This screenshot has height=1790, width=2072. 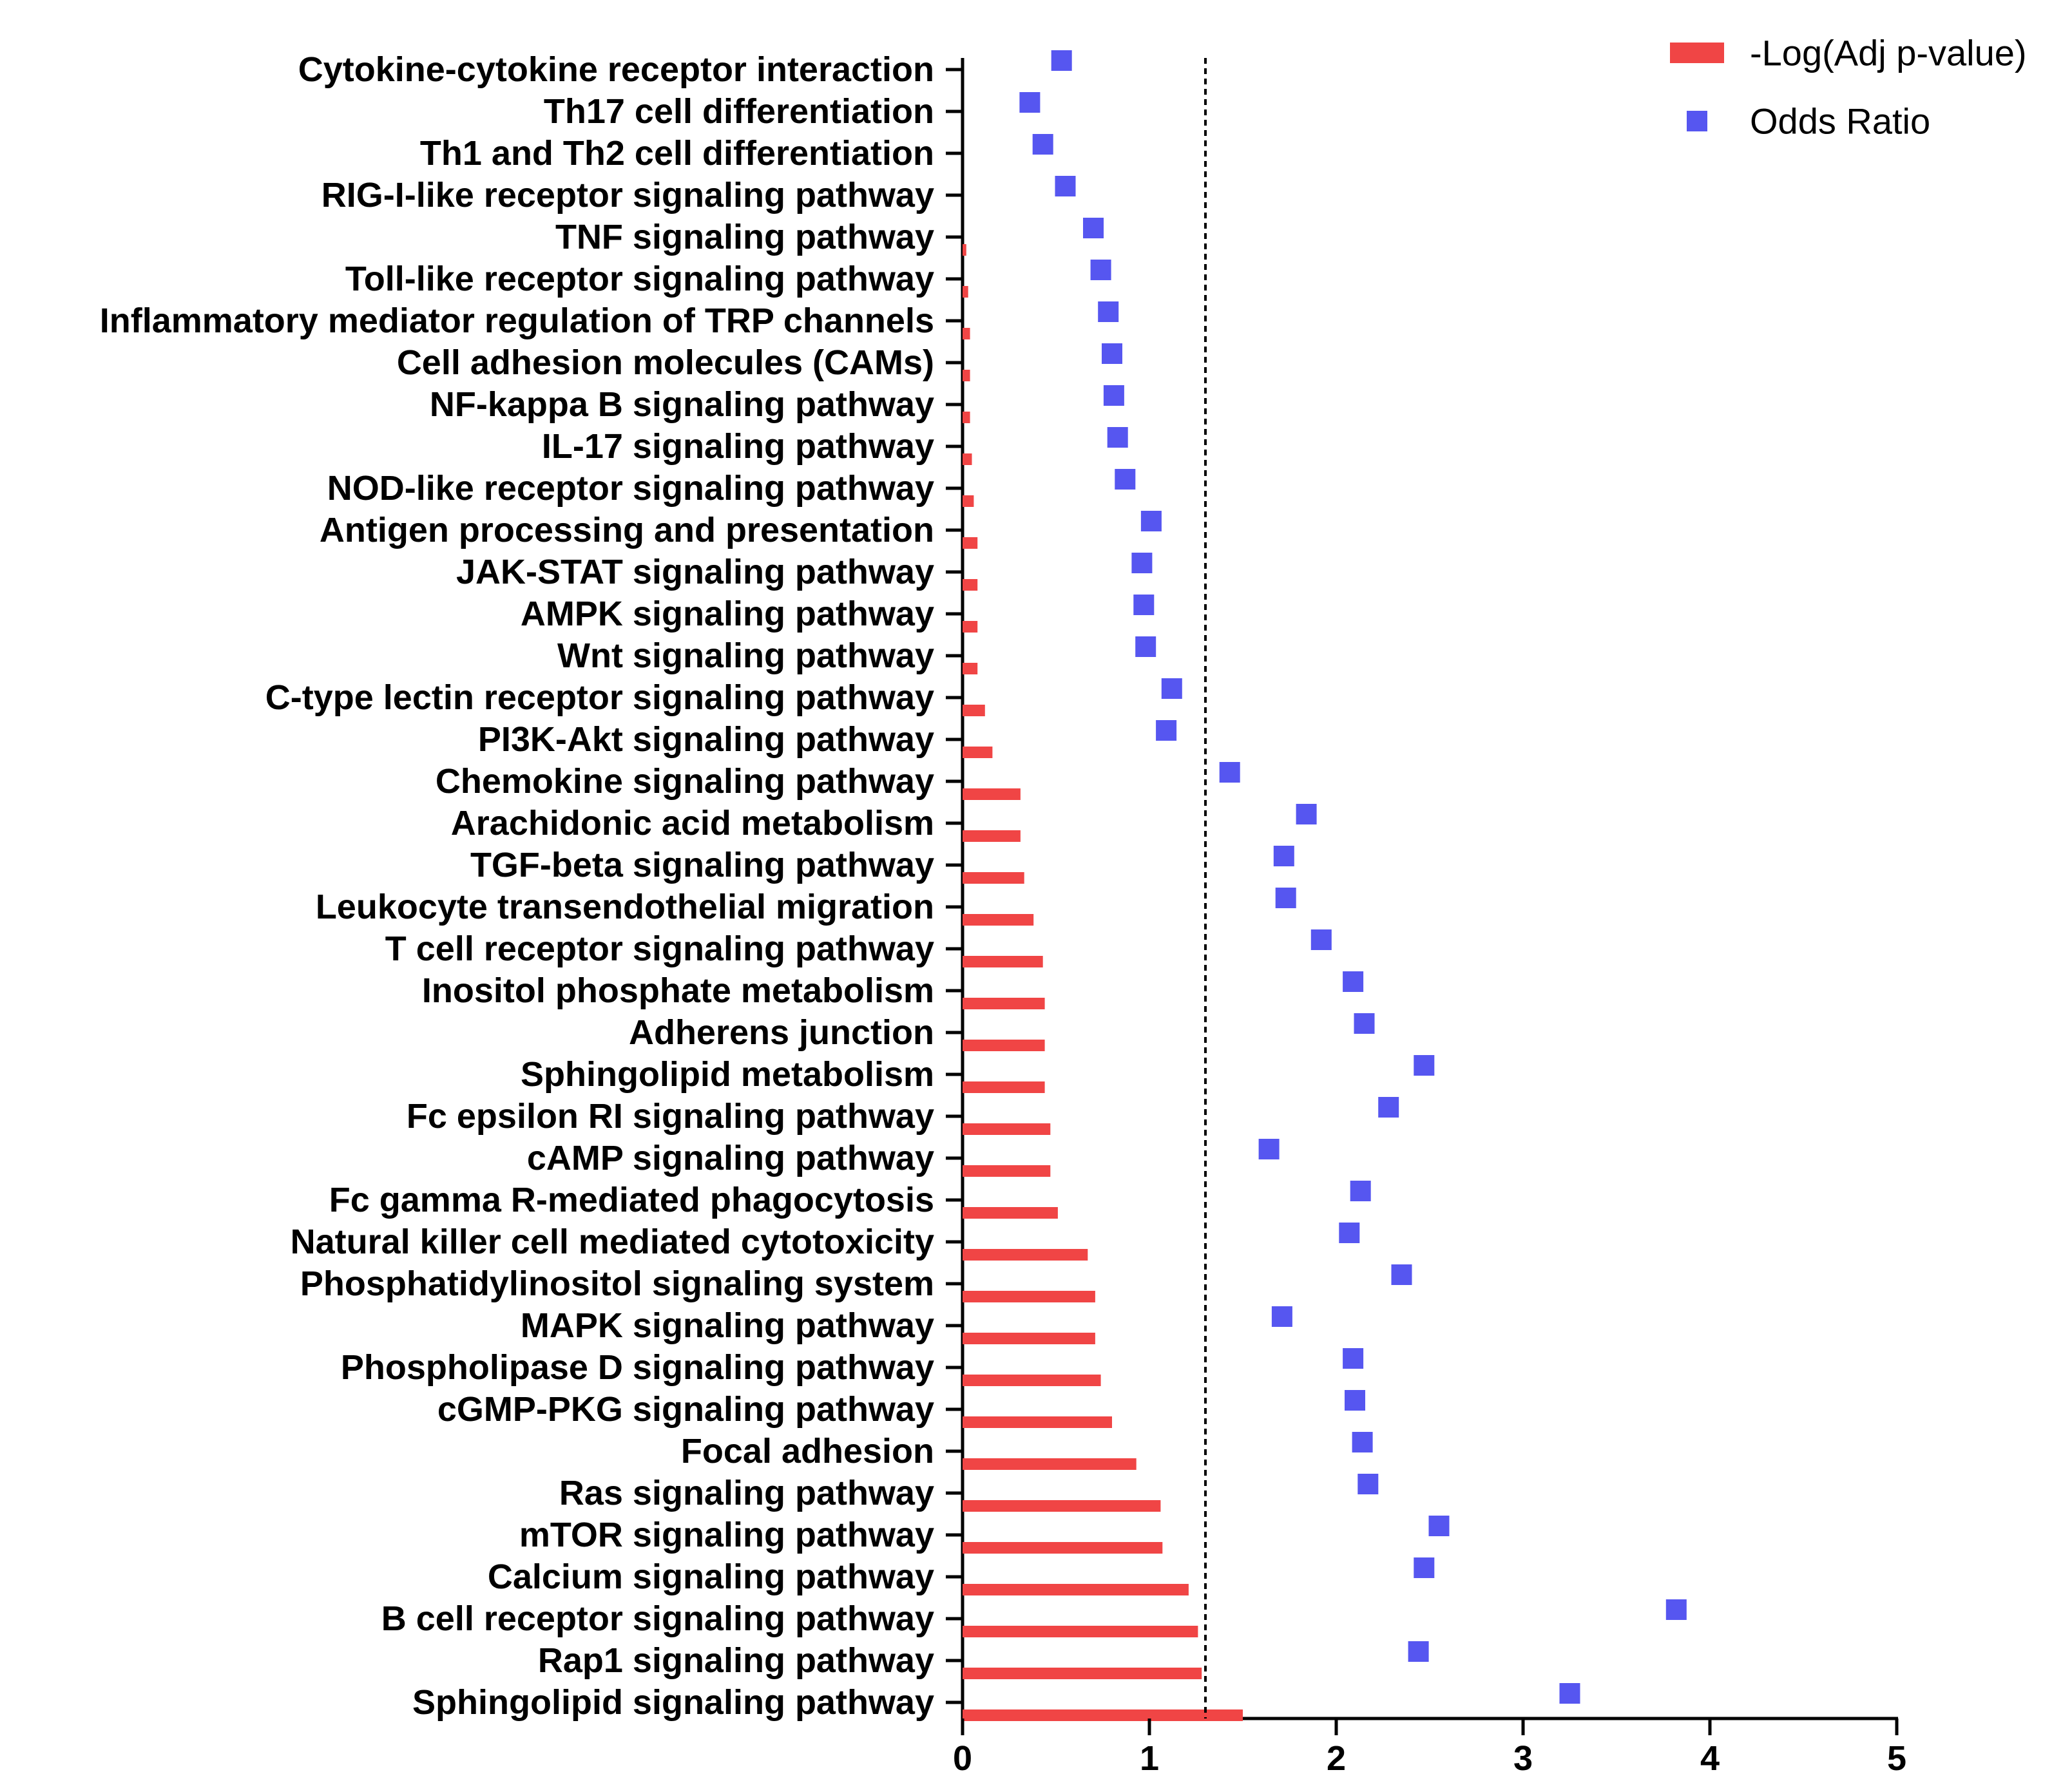 What do you see at coordinates (736, 1660) in the screenshot?
I see `category-label: Rap1 signaling pathway` at bounding box center [736, 1660].